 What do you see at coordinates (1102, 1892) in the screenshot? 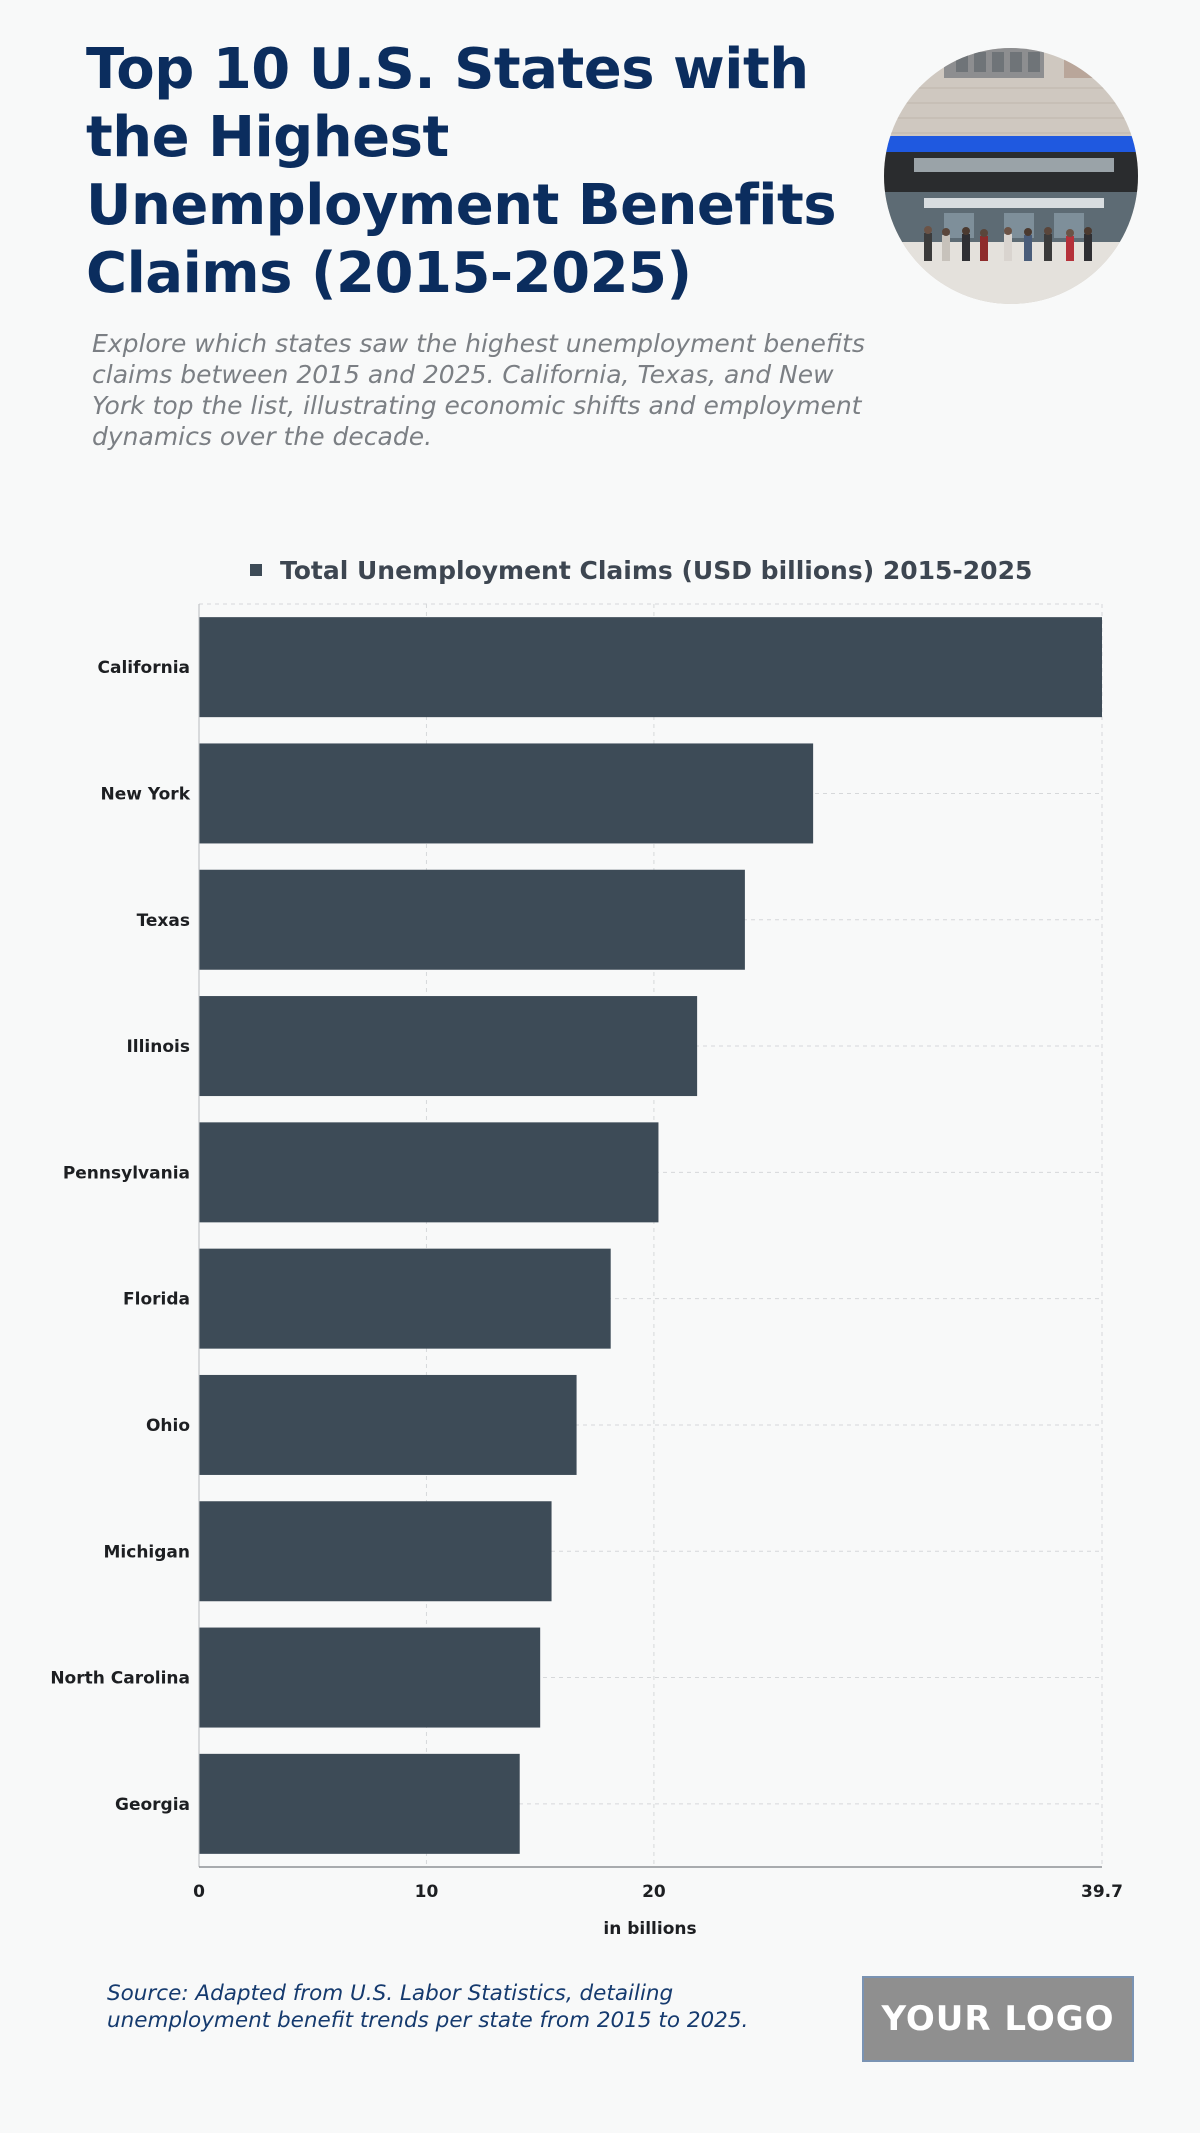
I see `x-tick-label: 39.7` at bounding box center [1102, 1892].